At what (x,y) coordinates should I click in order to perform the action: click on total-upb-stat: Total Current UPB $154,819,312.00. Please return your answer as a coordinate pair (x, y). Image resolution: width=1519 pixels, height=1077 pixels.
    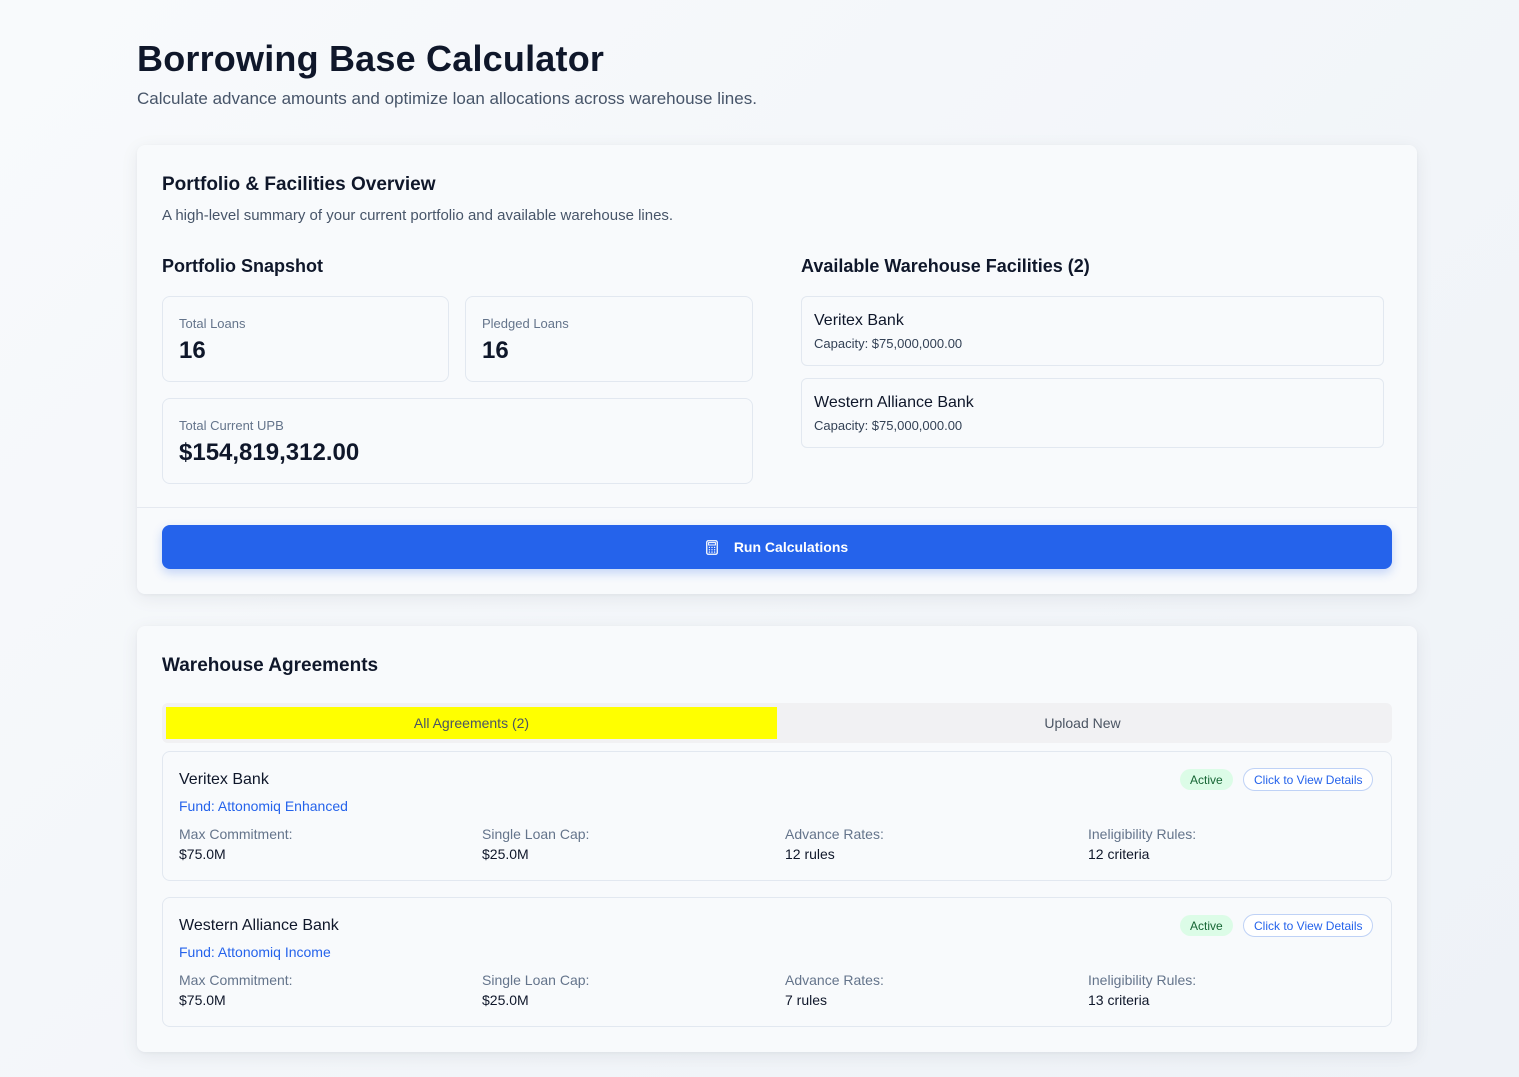
    Looking at the image, I should click on (457, 441).